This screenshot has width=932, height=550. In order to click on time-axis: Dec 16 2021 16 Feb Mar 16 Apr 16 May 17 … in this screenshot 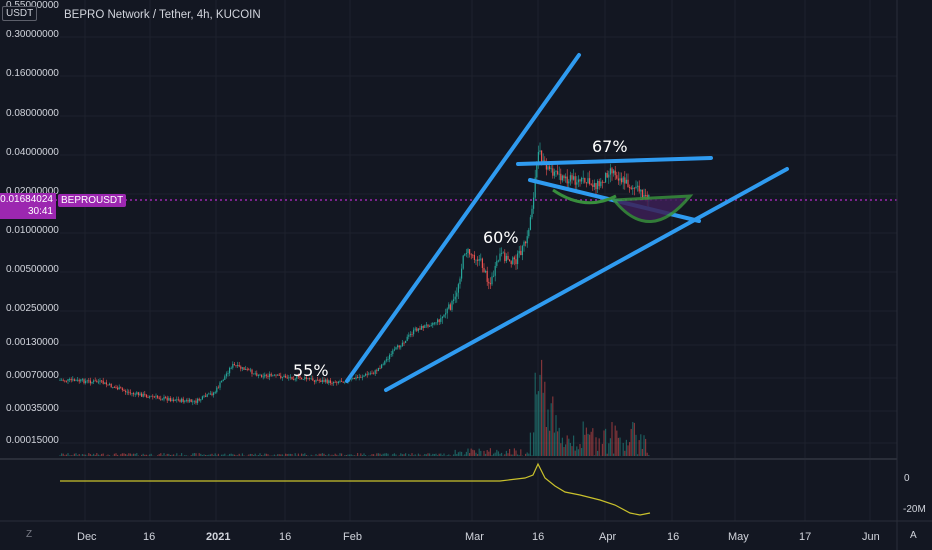, I will do `click(478, 537)`.